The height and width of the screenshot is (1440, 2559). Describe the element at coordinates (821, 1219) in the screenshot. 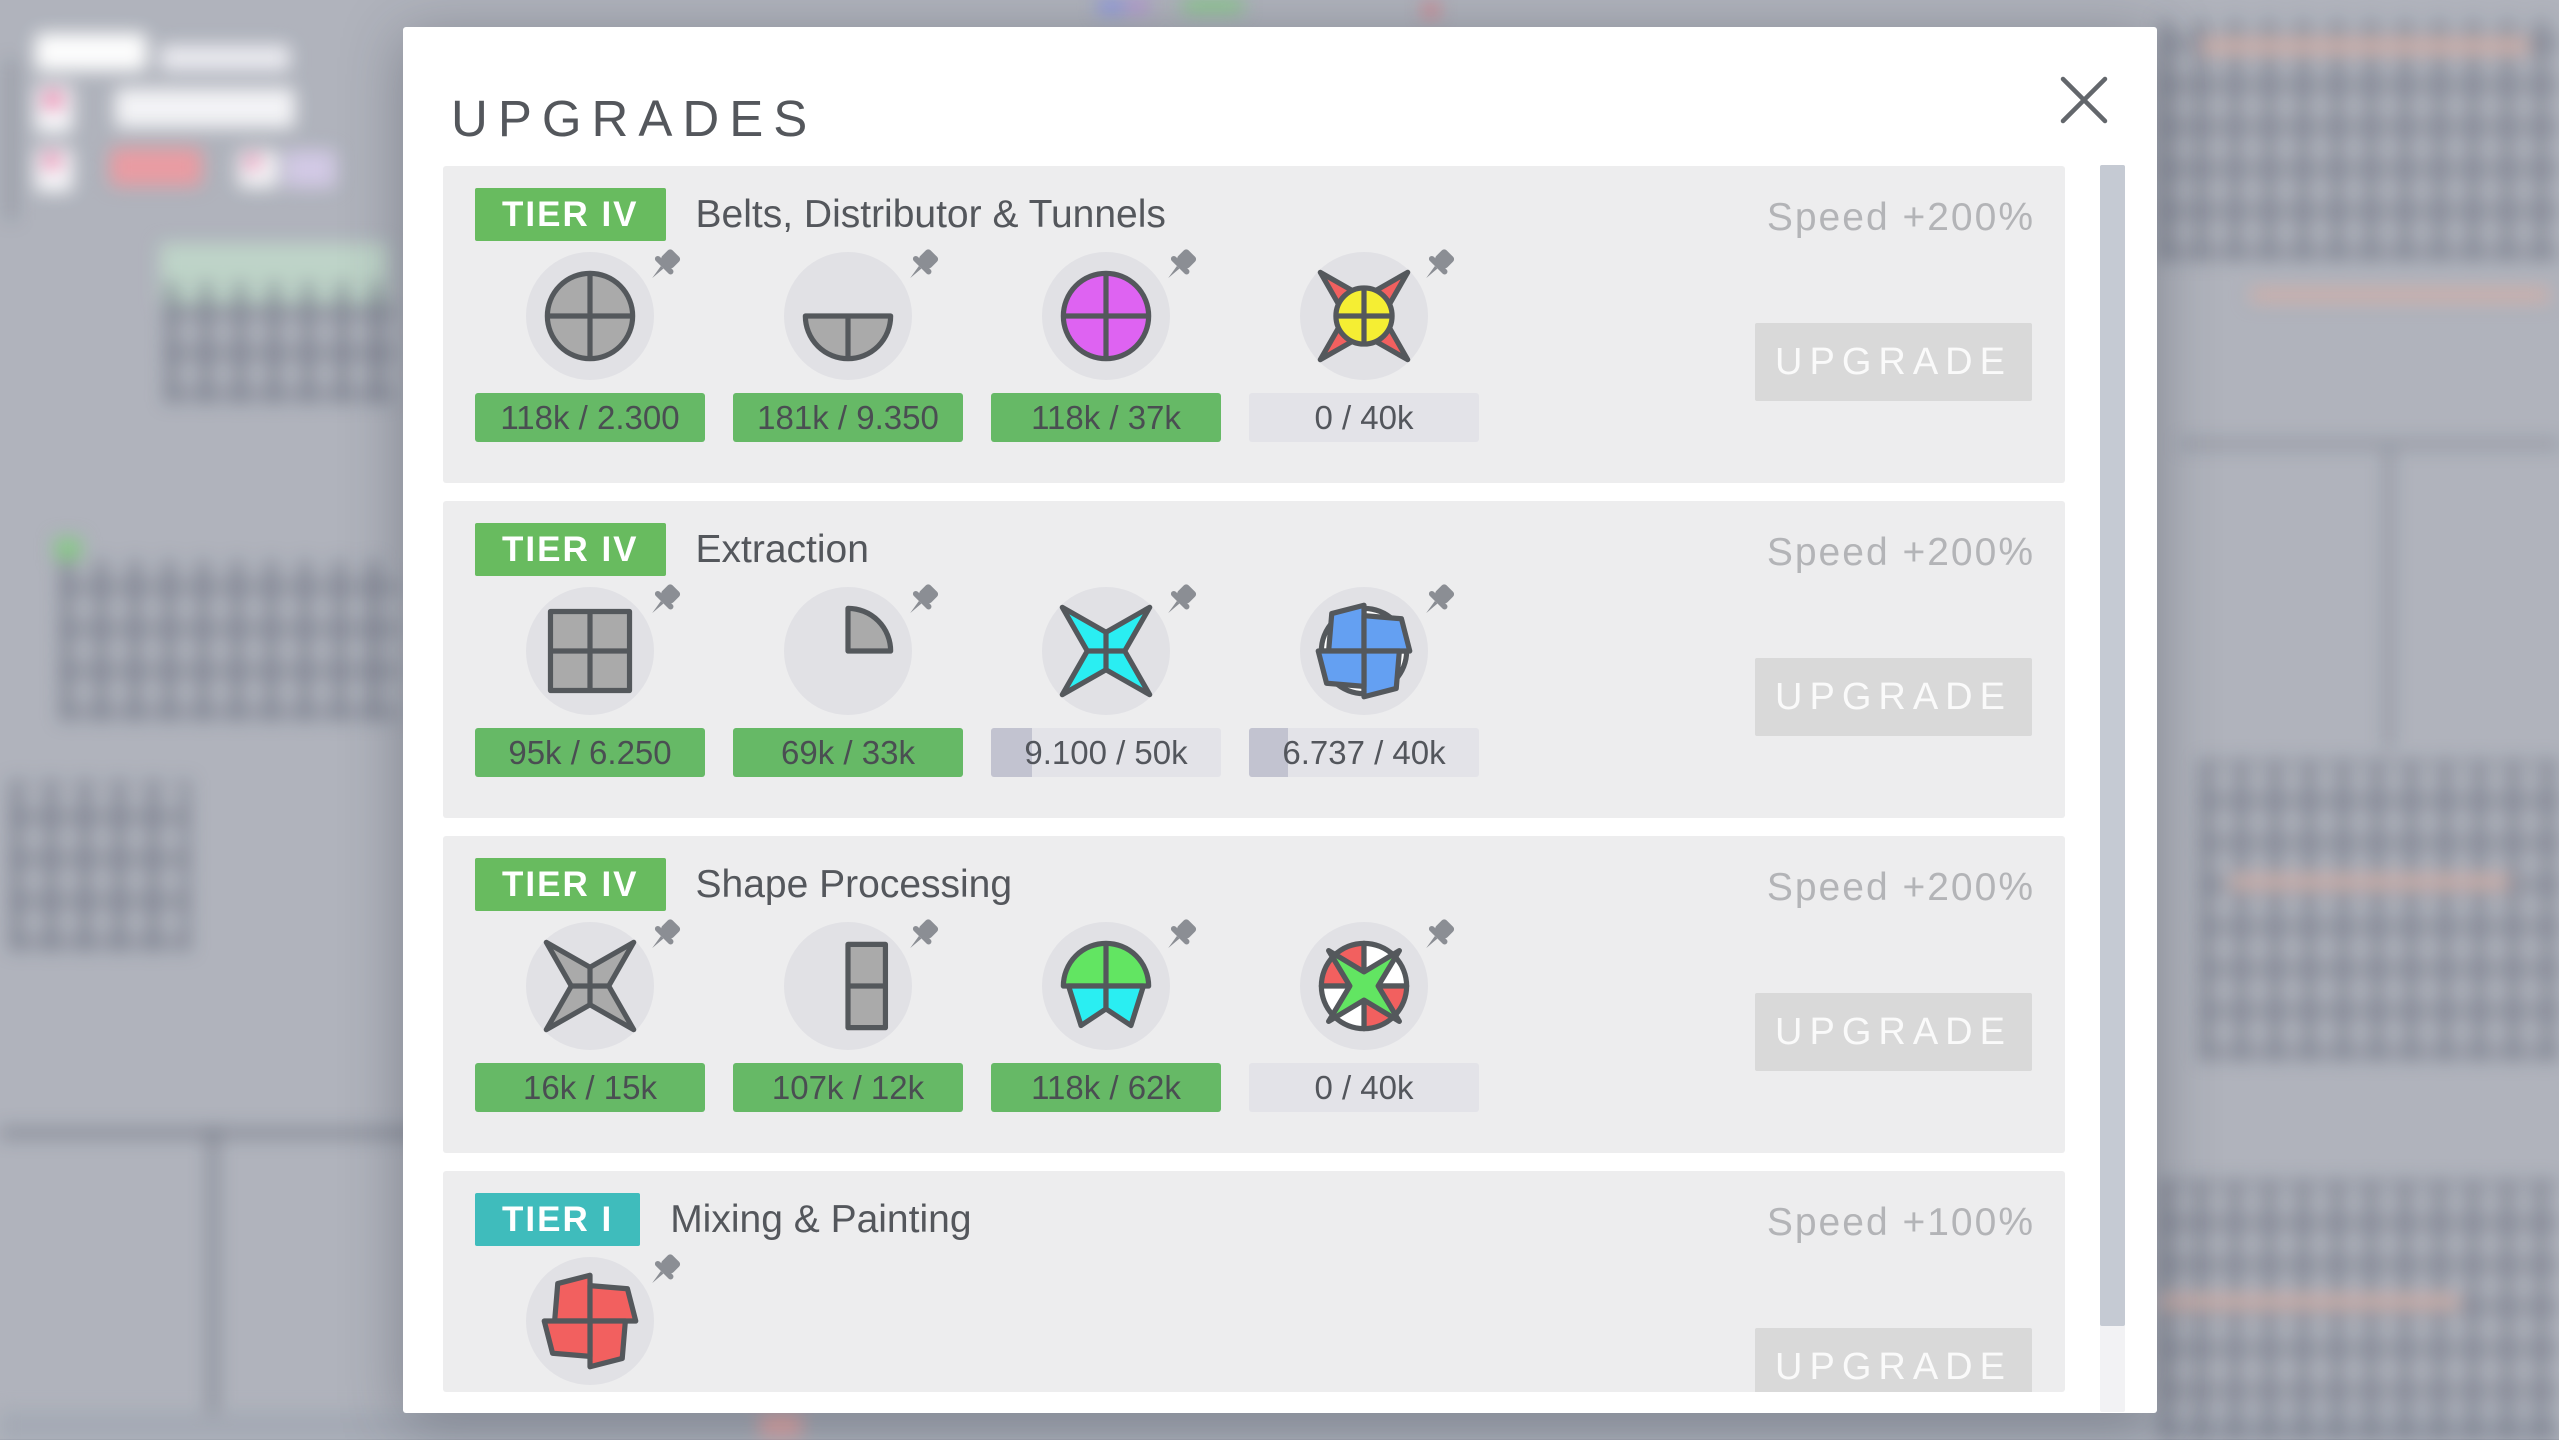

I see `section-title: Mixing & Painting` at that location.